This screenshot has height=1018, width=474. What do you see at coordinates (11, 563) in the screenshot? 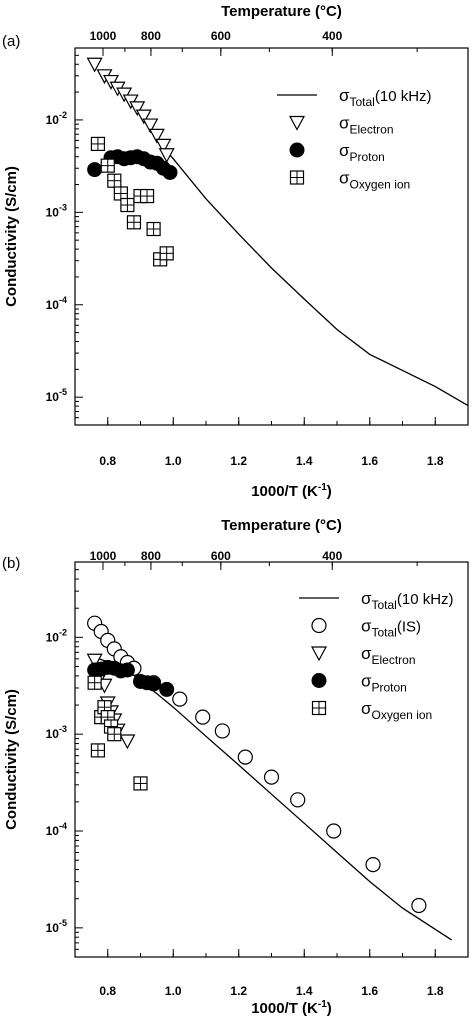
I see `panel-label: (b)` at bounding box center [11, 563].